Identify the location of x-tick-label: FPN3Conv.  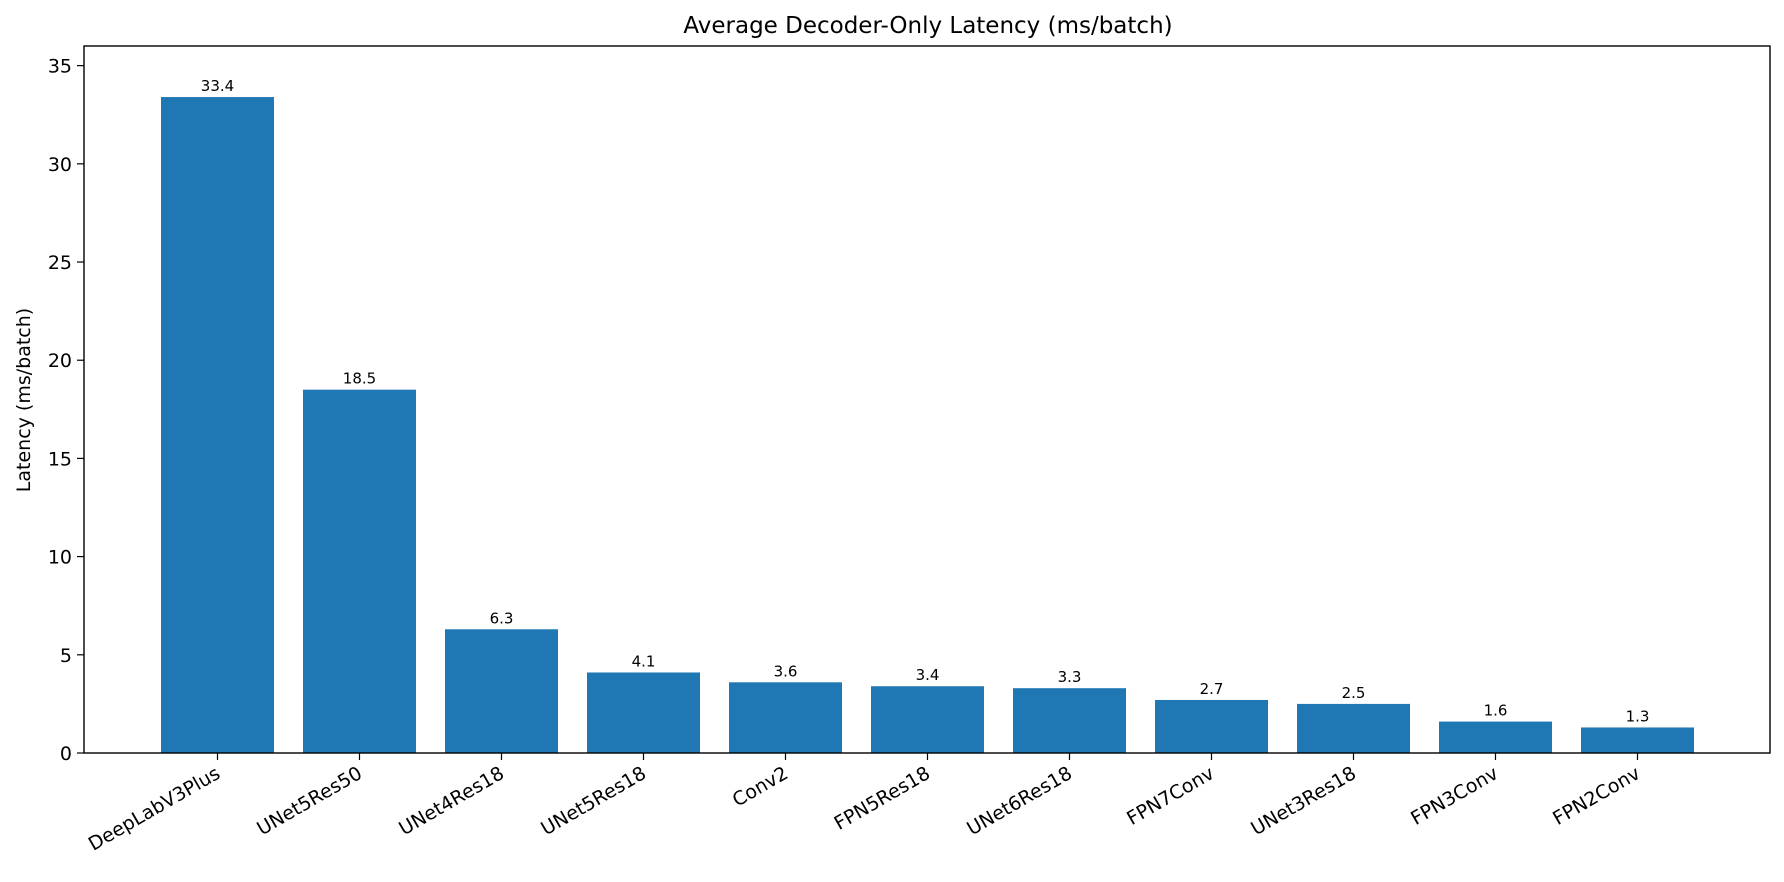
(1454, 795).